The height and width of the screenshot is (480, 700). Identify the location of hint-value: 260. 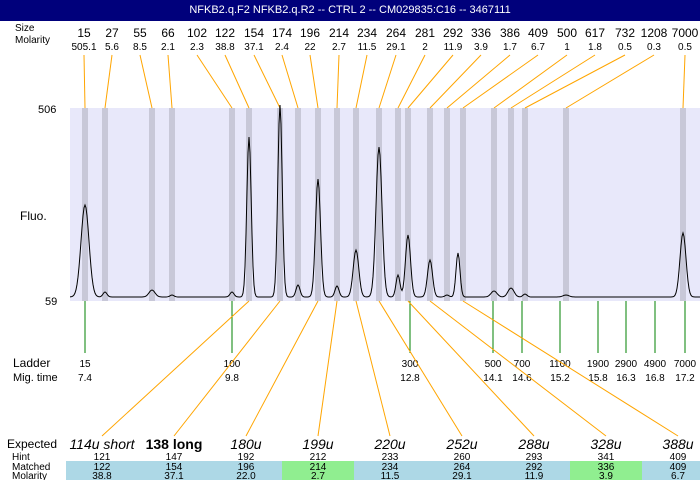
(462, 457).